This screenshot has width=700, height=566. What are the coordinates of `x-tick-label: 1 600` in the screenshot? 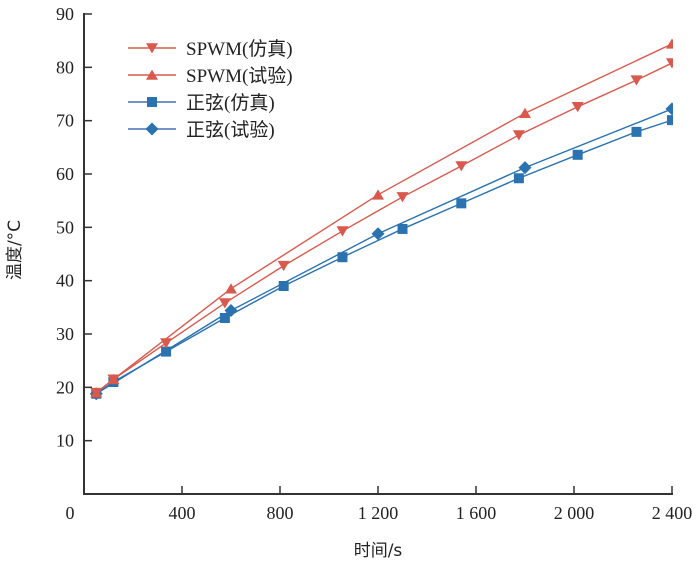 It's located at (476, 513).